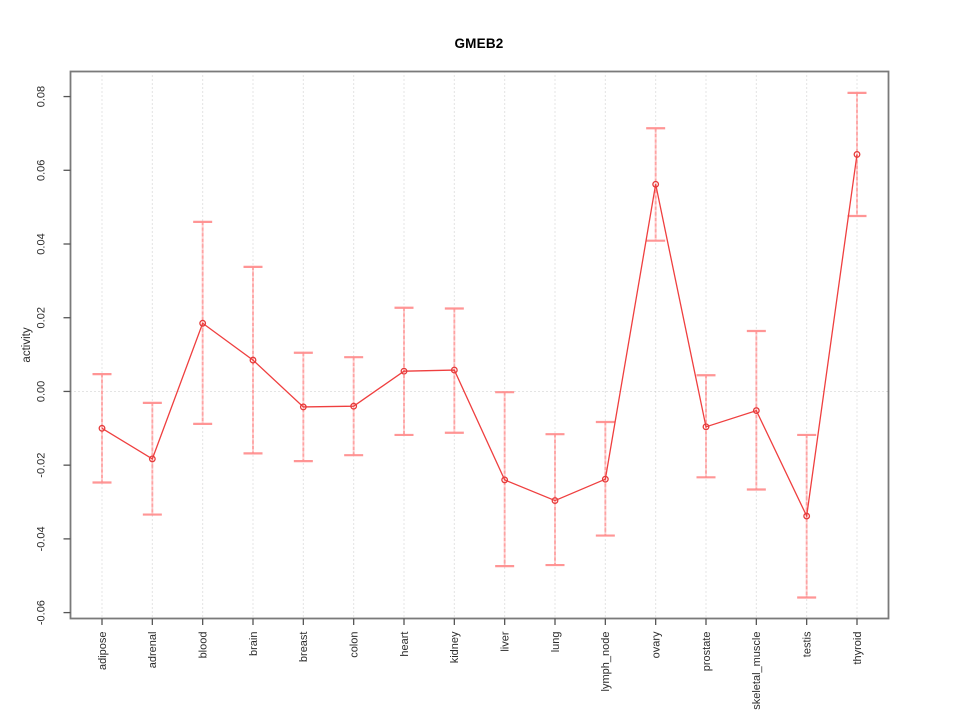 This screenshot has height=720, width=960. Describe the element at coordinates (556, 642) in the screenshot. I see `x-tick-label-lung: lung` at that location.